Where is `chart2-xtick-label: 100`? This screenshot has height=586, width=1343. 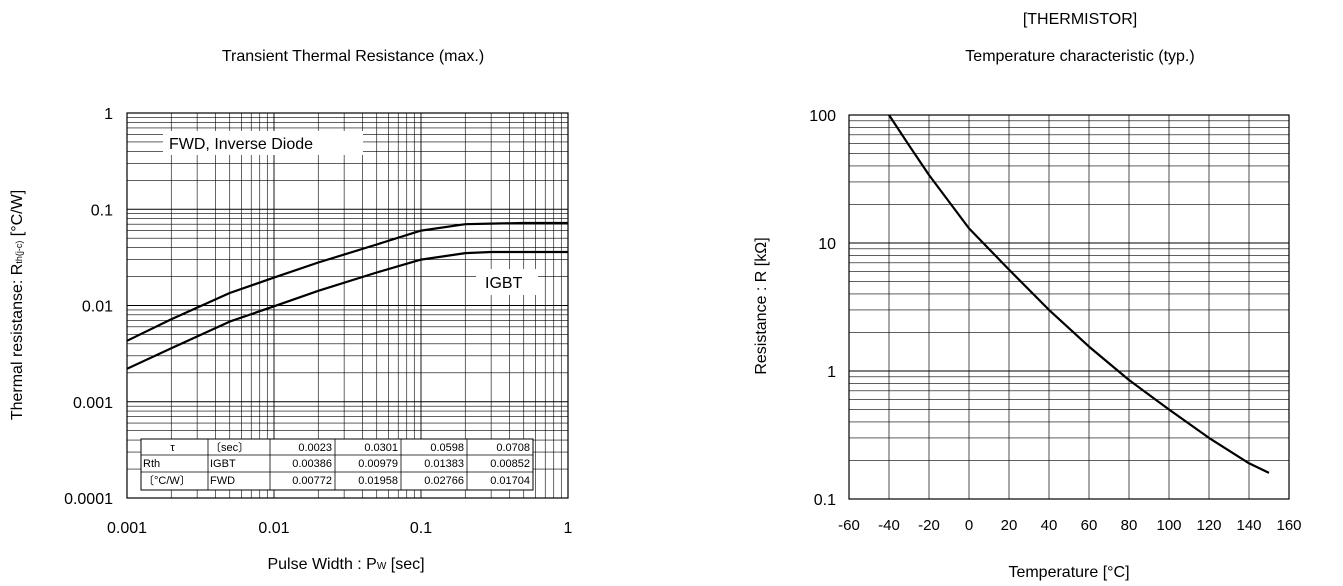
chart2-xtick-label: 100 is located at coordinates (1168, 525).